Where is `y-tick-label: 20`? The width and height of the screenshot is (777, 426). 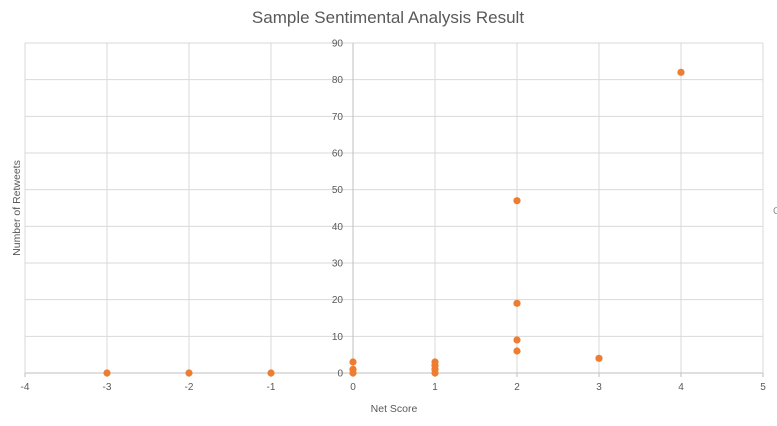 y-tick-label: 20 is located at coordinates (338, 300).